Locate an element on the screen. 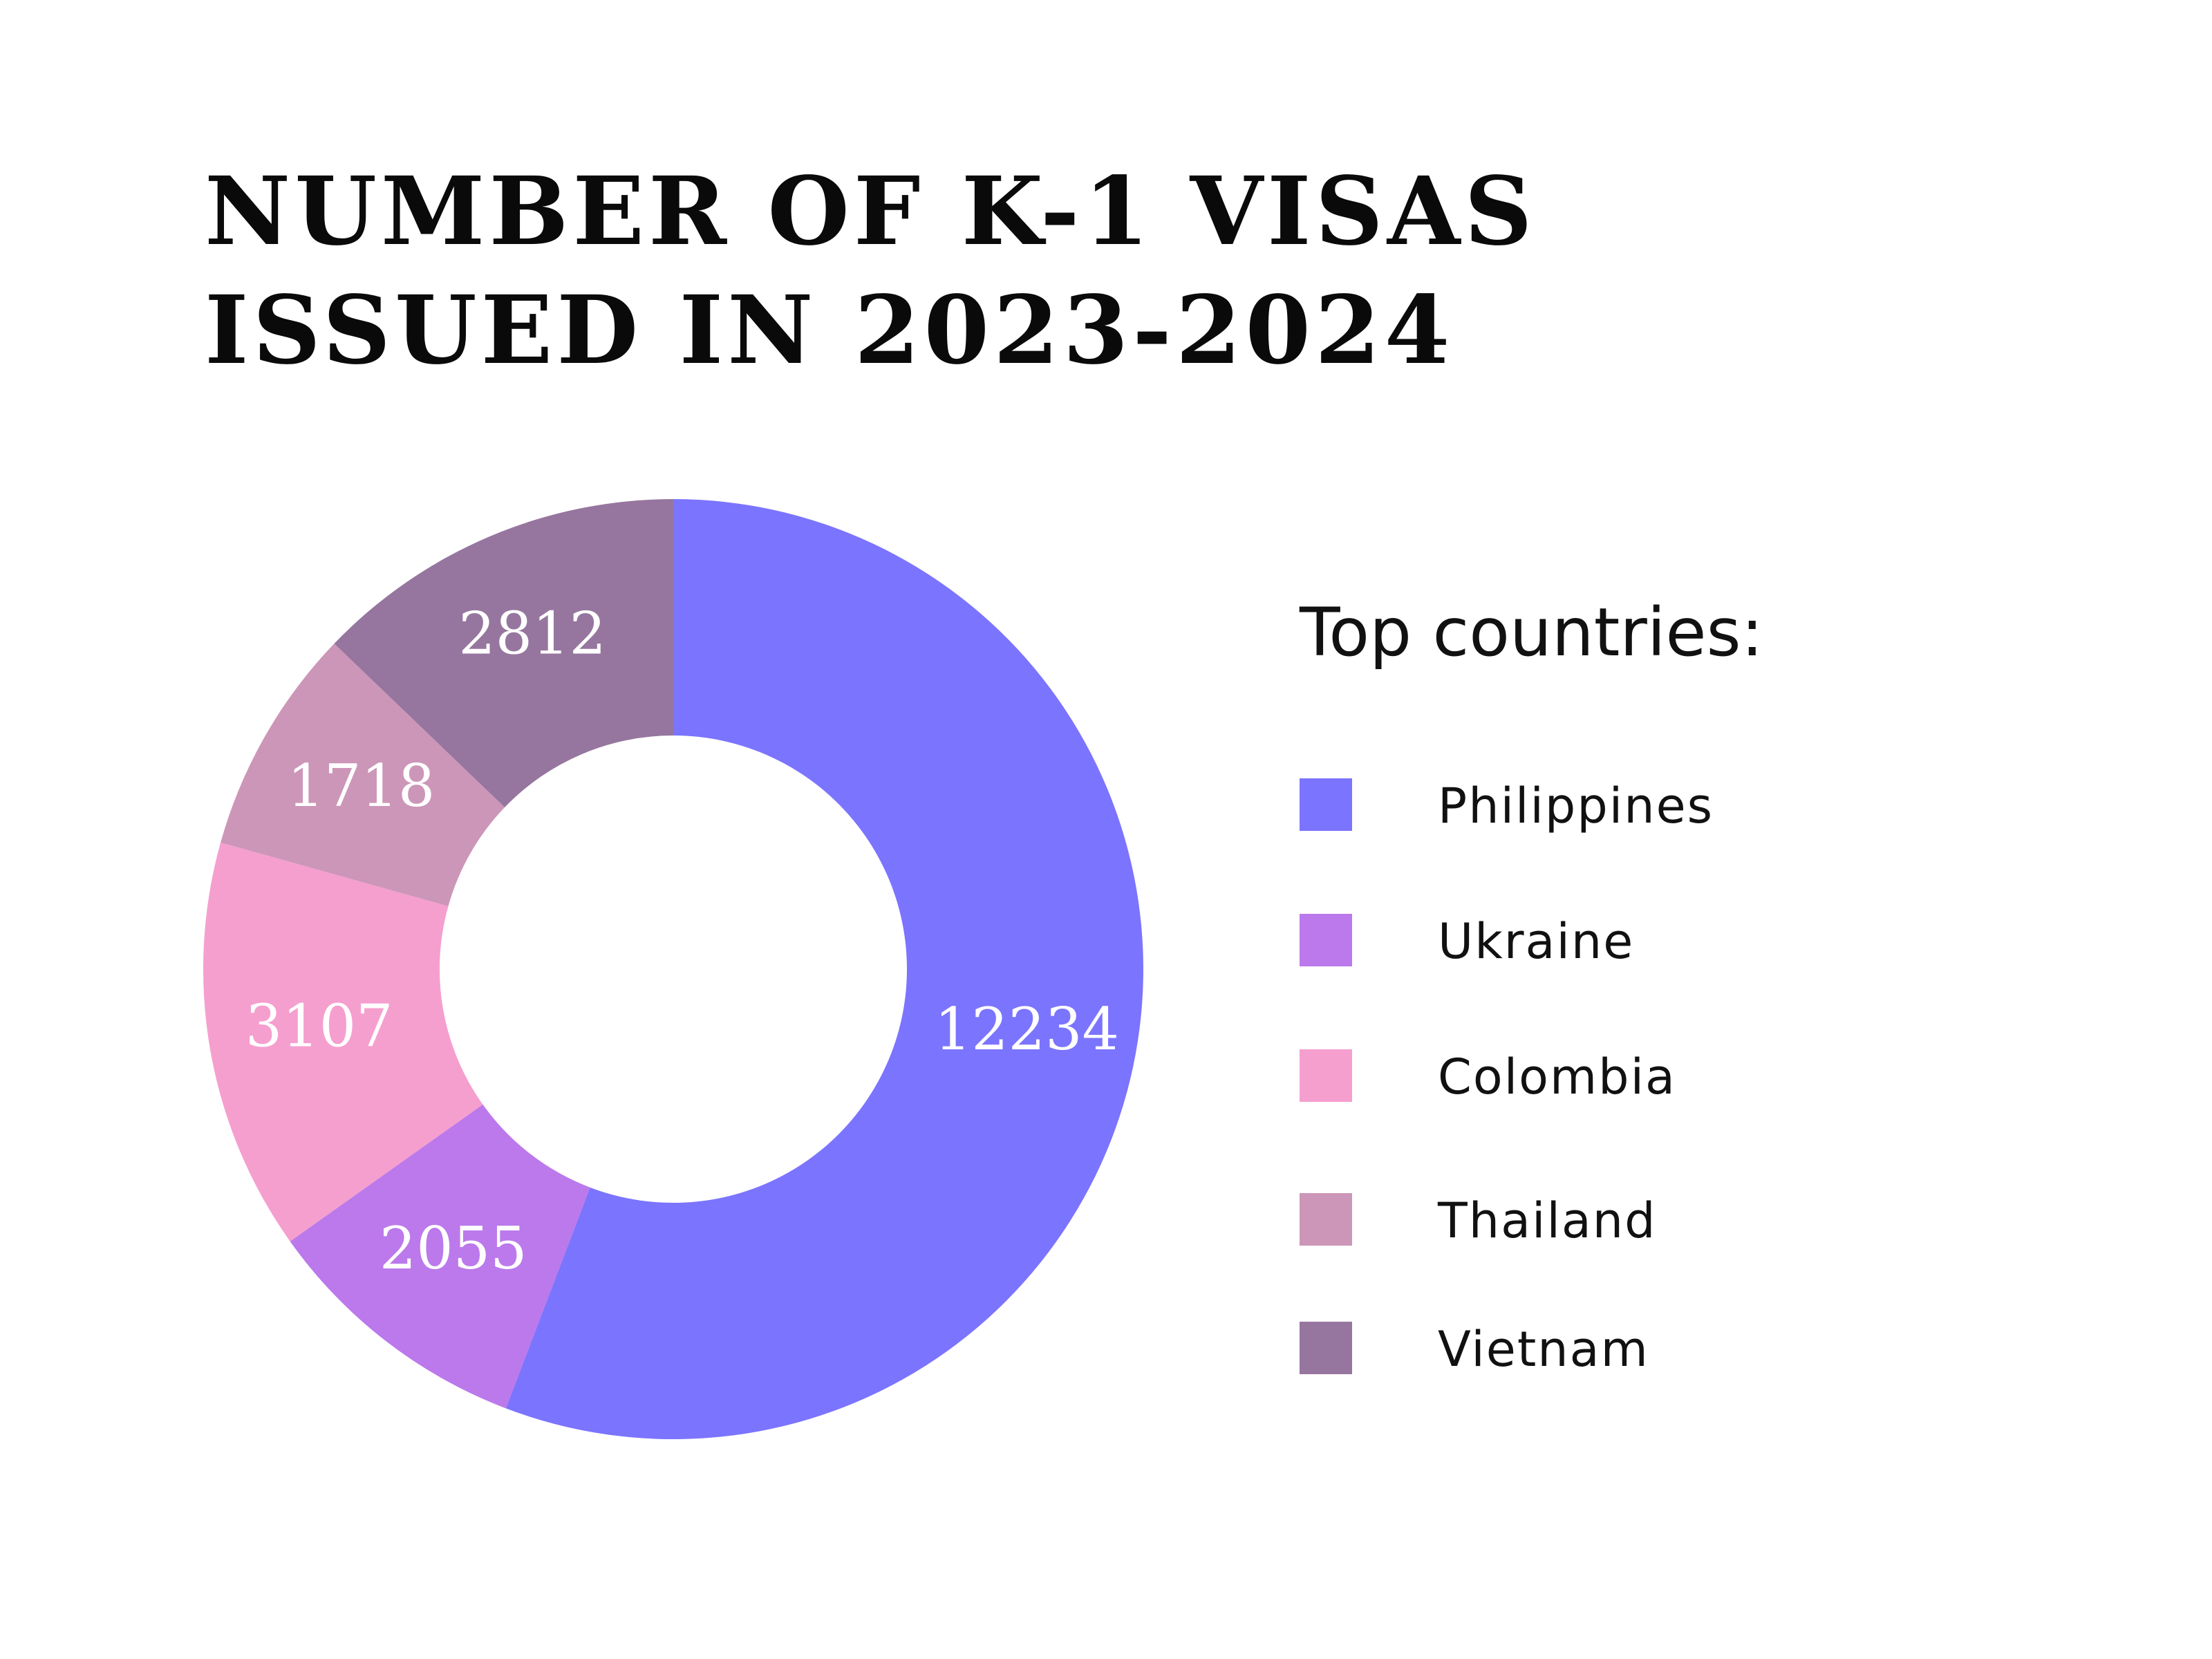  legend-item-ukraine: Ukraine is located at coordinates (1611, 941).